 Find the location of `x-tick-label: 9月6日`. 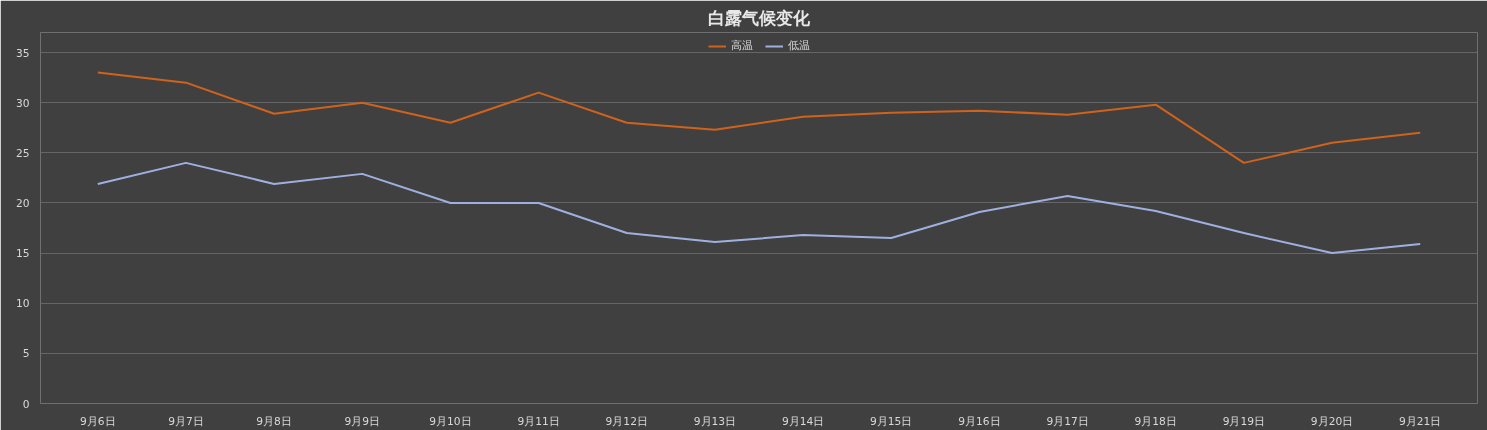

x-tick-label: 9月6日 is located at coordinates (98, 421).